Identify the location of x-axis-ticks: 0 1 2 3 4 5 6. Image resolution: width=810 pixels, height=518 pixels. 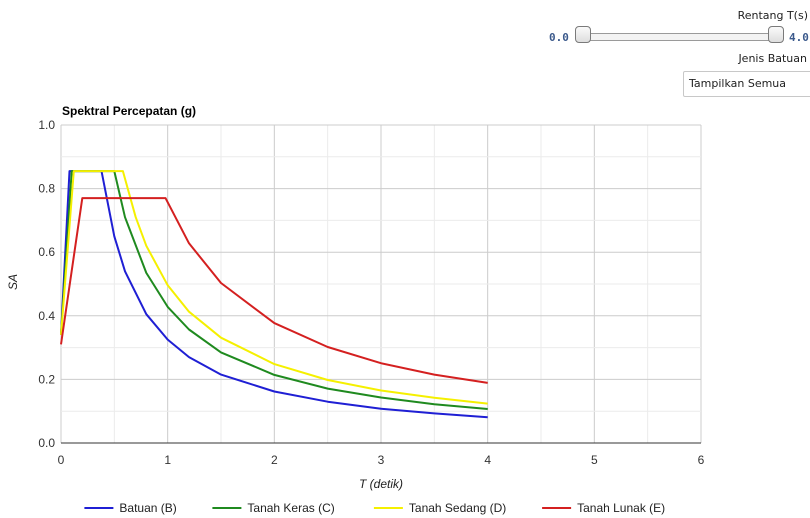
(381, 460).